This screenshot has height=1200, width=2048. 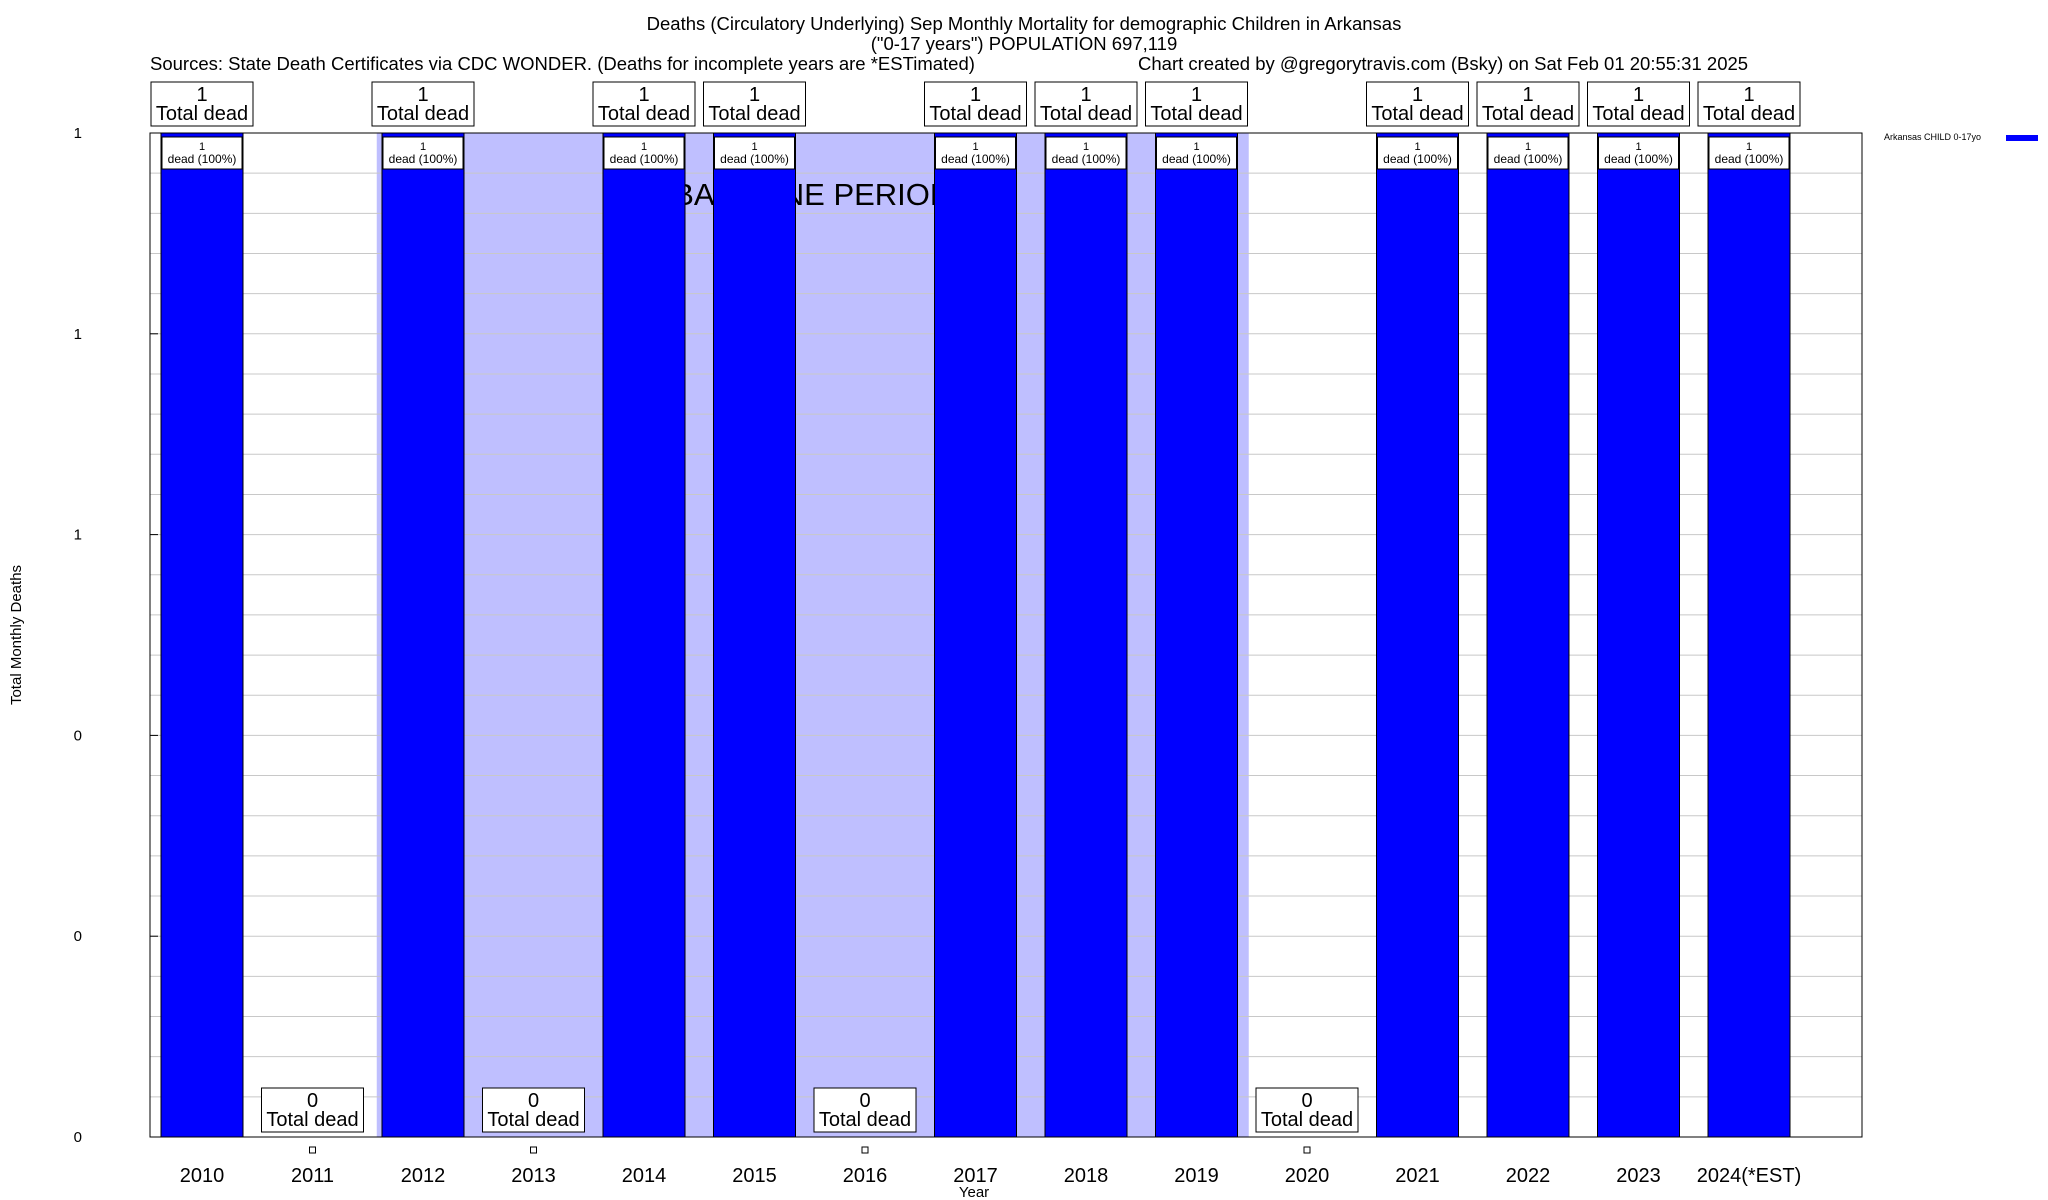 What do you see at coordinates (1196, 1176) in the screenshot?
I see `x-tick-label: 2019` at bounding box center [1196, 1176].